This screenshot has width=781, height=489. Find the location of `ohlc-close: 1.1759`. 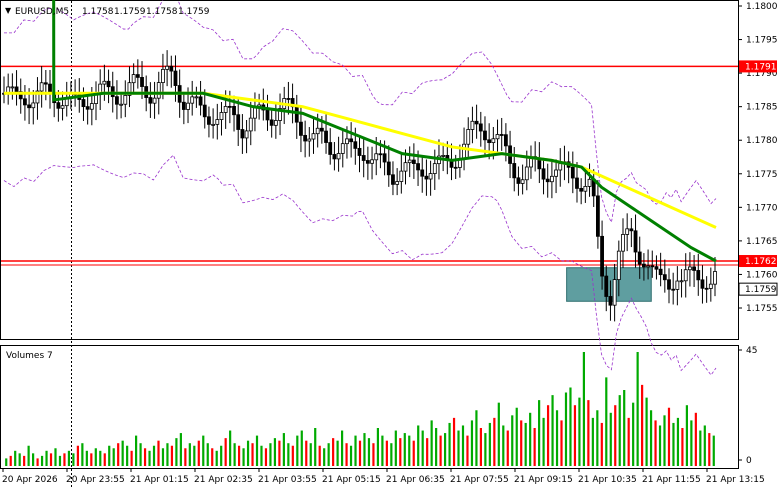

ohlc-close: 1.1759 is located at coordinates (194, 12).